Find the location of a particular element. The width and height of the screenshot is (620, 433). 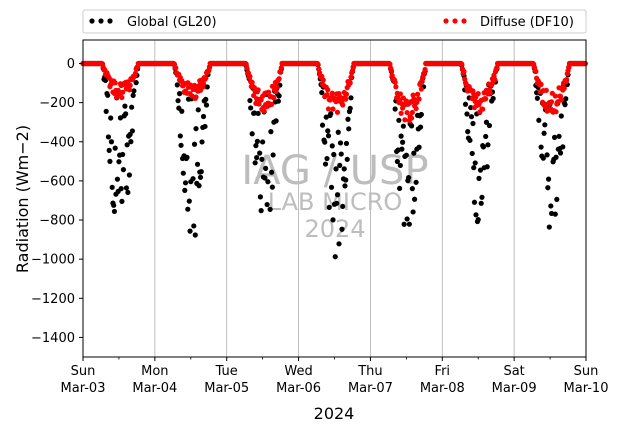

x-tick-label-day: Sun is located at coordinates (83, 371).